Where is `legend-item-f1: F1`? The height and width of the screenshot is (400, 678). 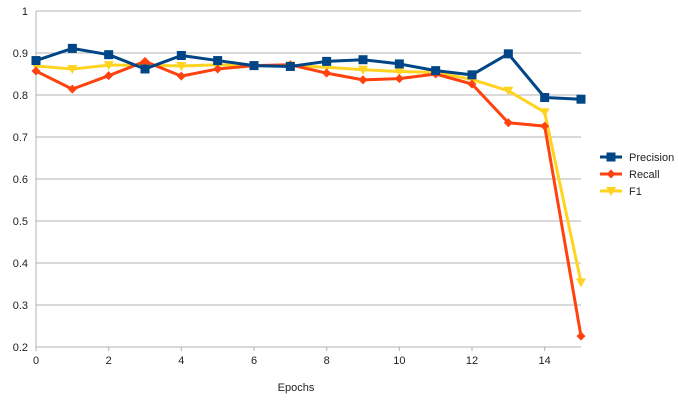
legend-item-f1: F1 is located at coordinates (621, 192).